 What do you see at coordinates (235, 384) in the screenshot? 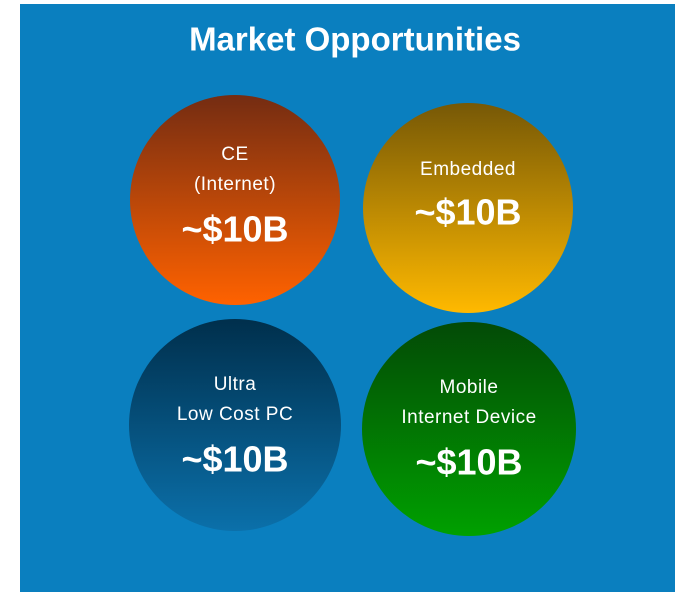
I see `circle-label: Ultra` at bounding box center [235, 384].